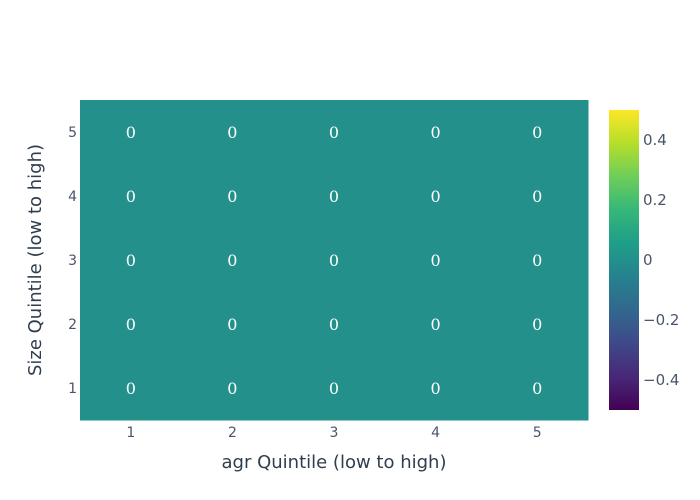  I want to click on y-tick-label: 3, so click(72, 261).